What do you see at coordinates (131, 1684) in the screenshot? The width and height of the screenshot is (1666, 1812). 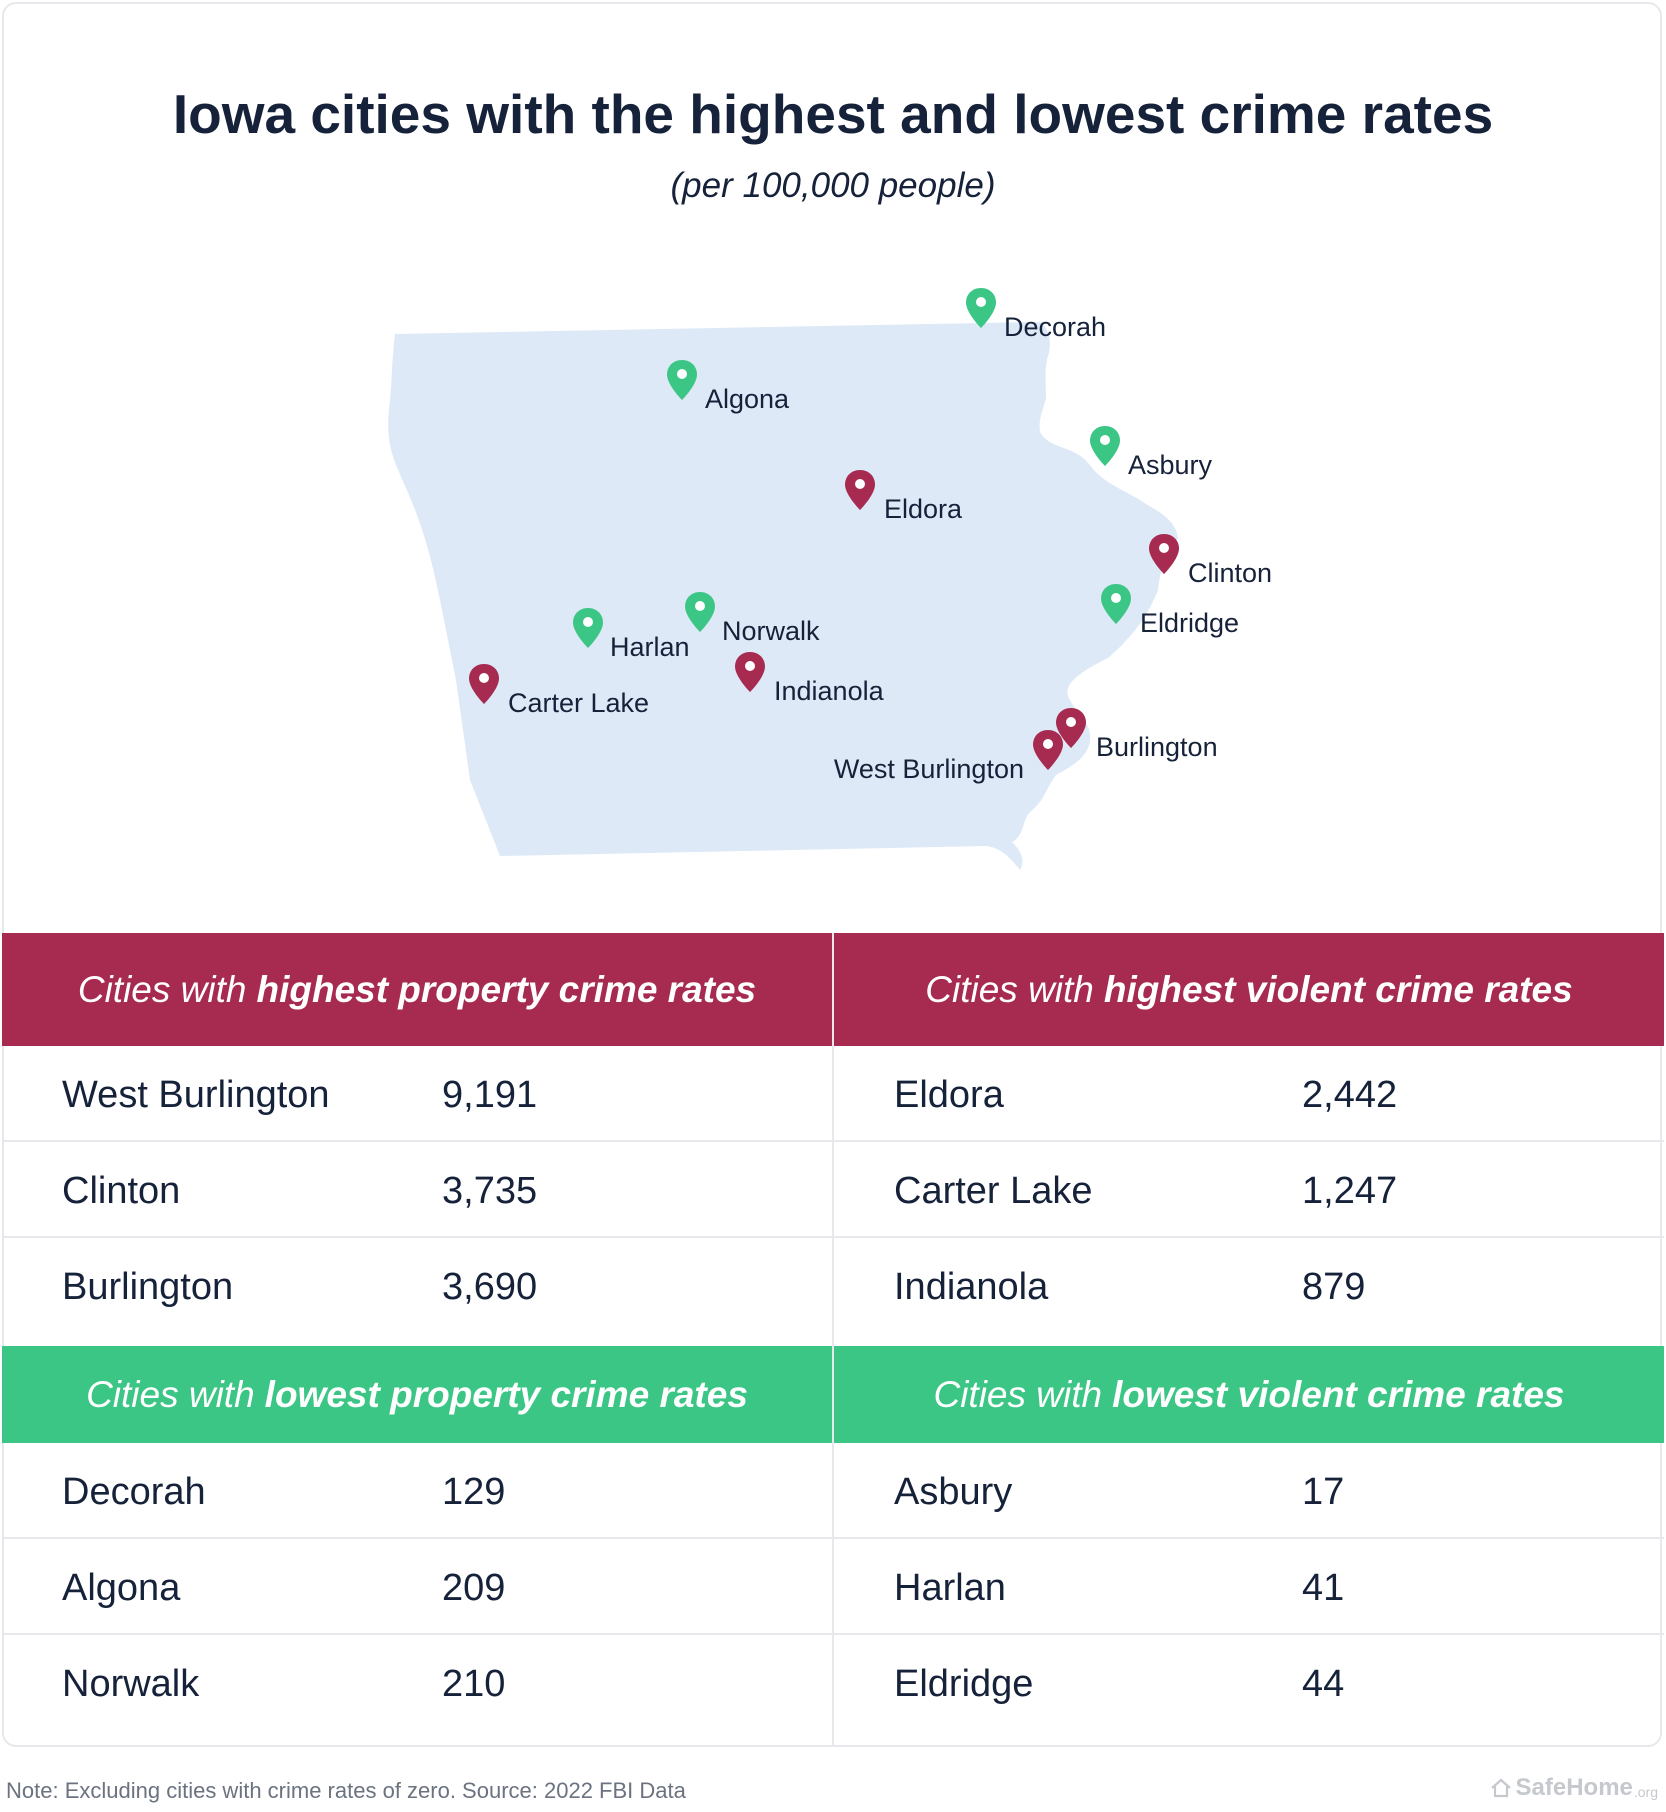 I see `city-name: Norwalk` at bounding box center [131, 1684].